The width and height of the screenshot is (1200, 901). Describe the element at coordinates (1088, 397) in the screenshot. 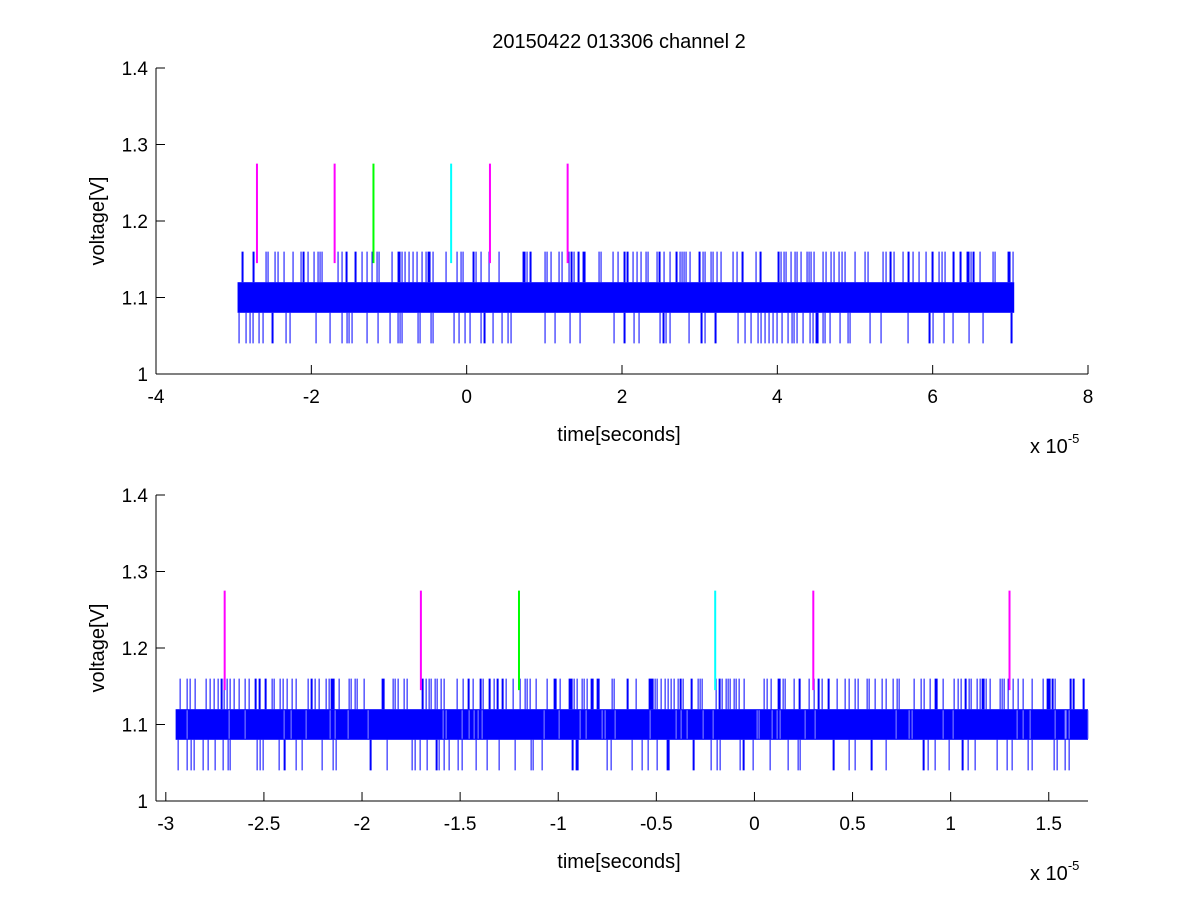

I see `x-tick-label: 8` at that location.